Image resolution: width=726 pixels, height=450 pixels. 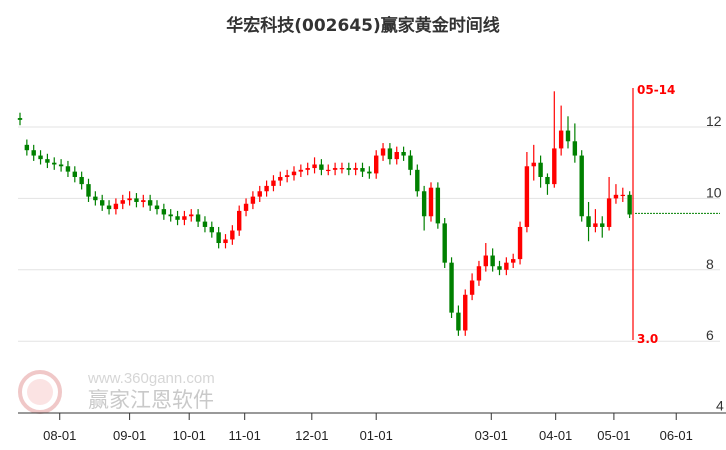 What do you see at coordinates (376, 435) in the screenshot?
I see `x-tick-label: 01-01` at bounding box center [376, 435].